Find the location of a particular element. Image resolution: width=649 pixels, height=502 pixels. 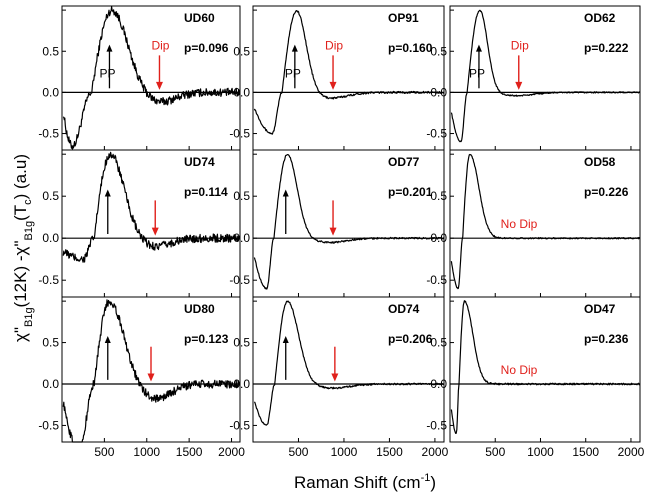

doping-label: p=0.123 is located at coordinates (206, 339).